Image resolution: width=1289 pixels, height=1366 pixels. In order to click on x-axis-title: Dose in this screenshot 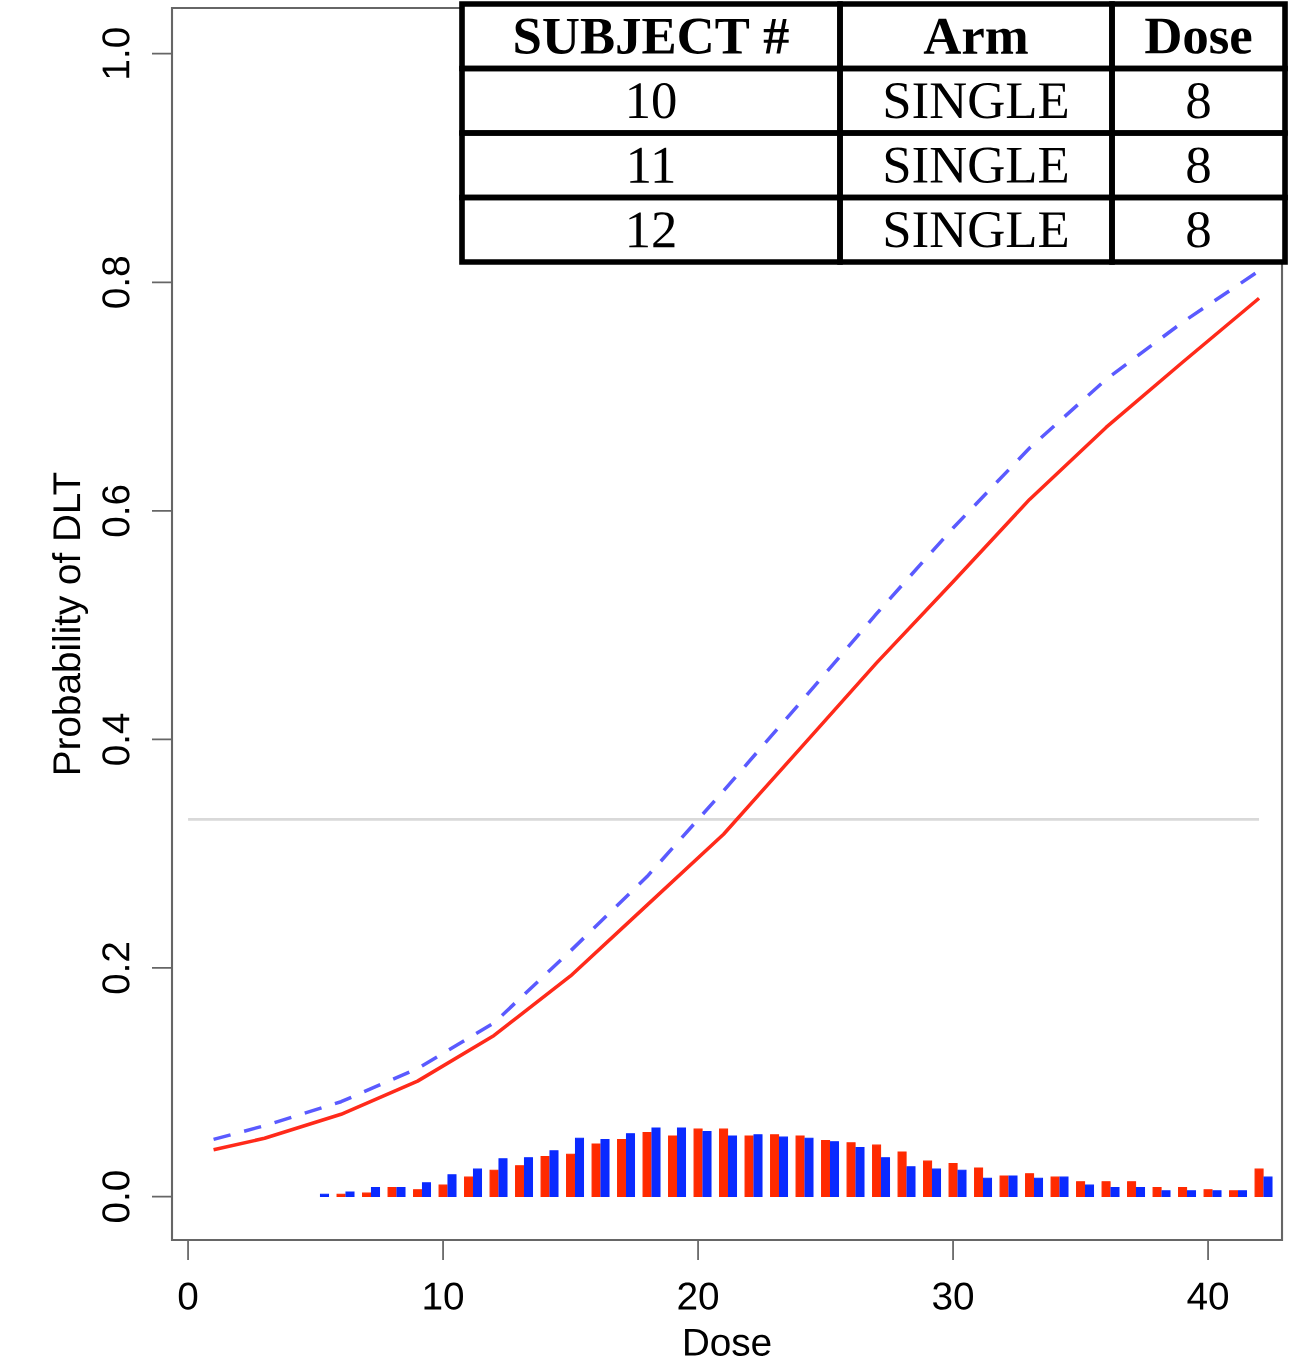, I will do `click(728, 1342)`.